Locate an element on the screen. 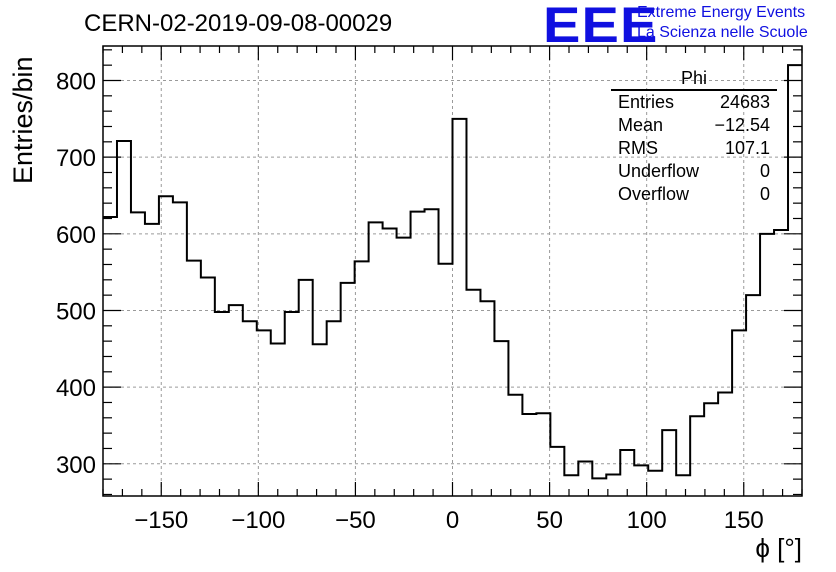  x-tick-label: −100 is located at coordinates (258, 520).